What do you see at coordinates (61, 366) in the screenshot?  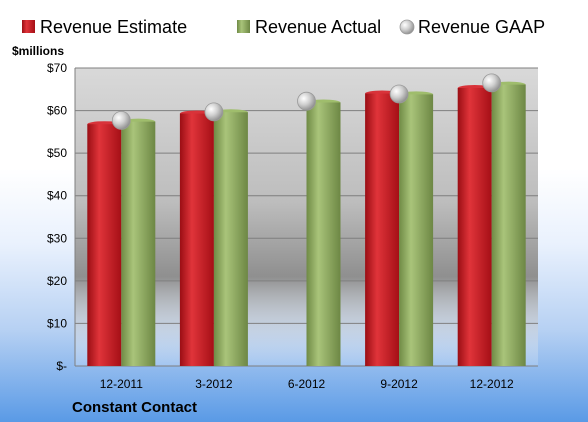 I see `y-tick-label: $-` at bounding box center [61, 366].